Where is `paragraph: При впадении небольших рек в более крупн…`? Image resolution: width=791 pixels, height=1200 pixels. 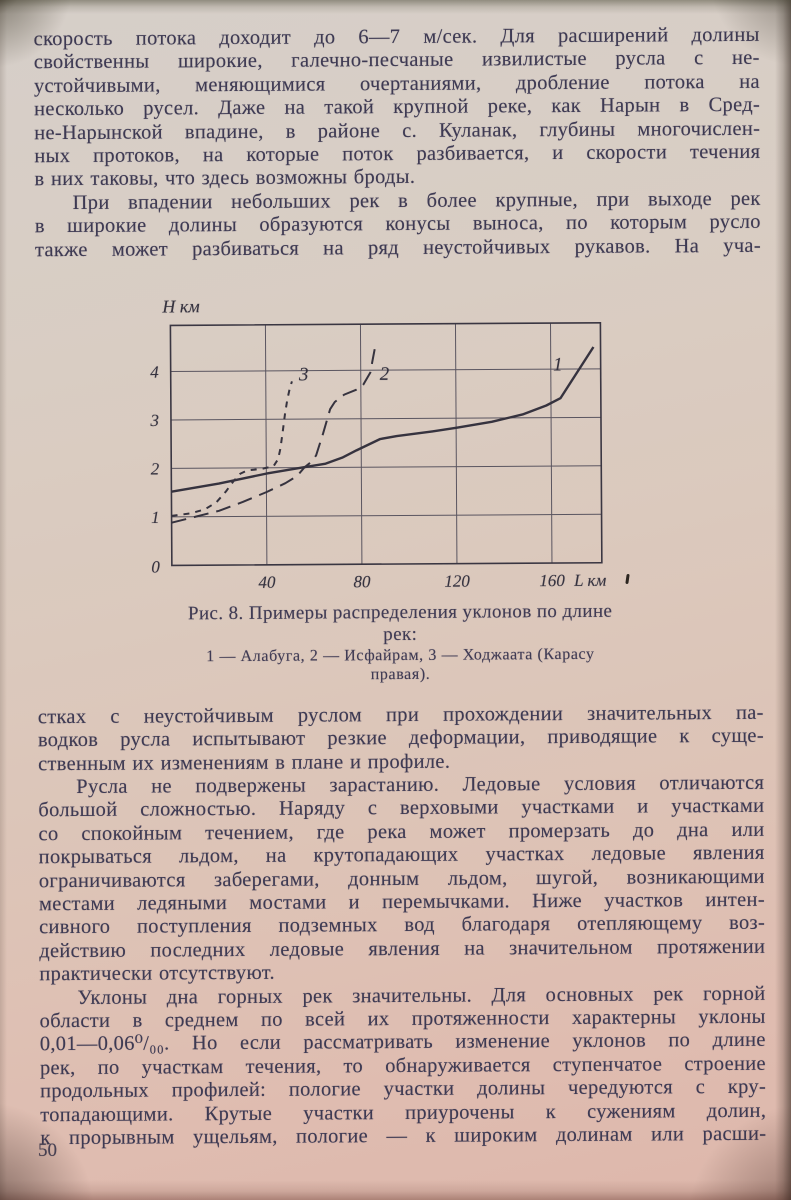 paragraph: При впадении небольших рек в более крупн… is located at coordinates (398, 225).